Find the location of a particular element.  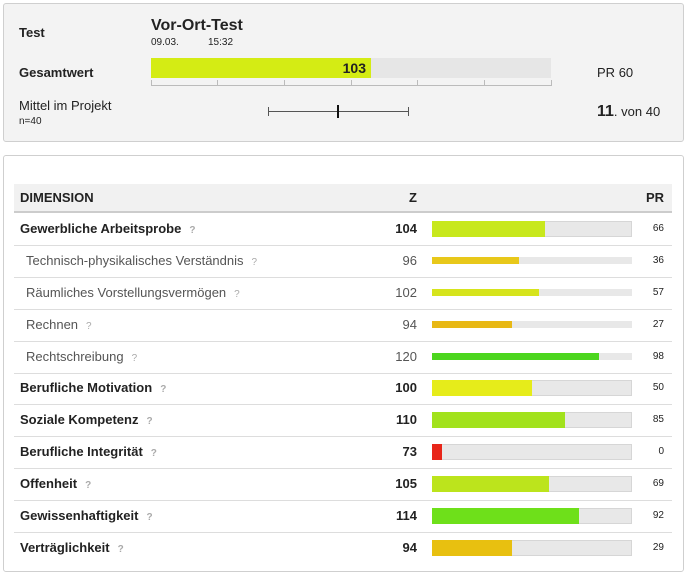

dimension-label: Berufliche Integrität is located at coordinates (81, 452).